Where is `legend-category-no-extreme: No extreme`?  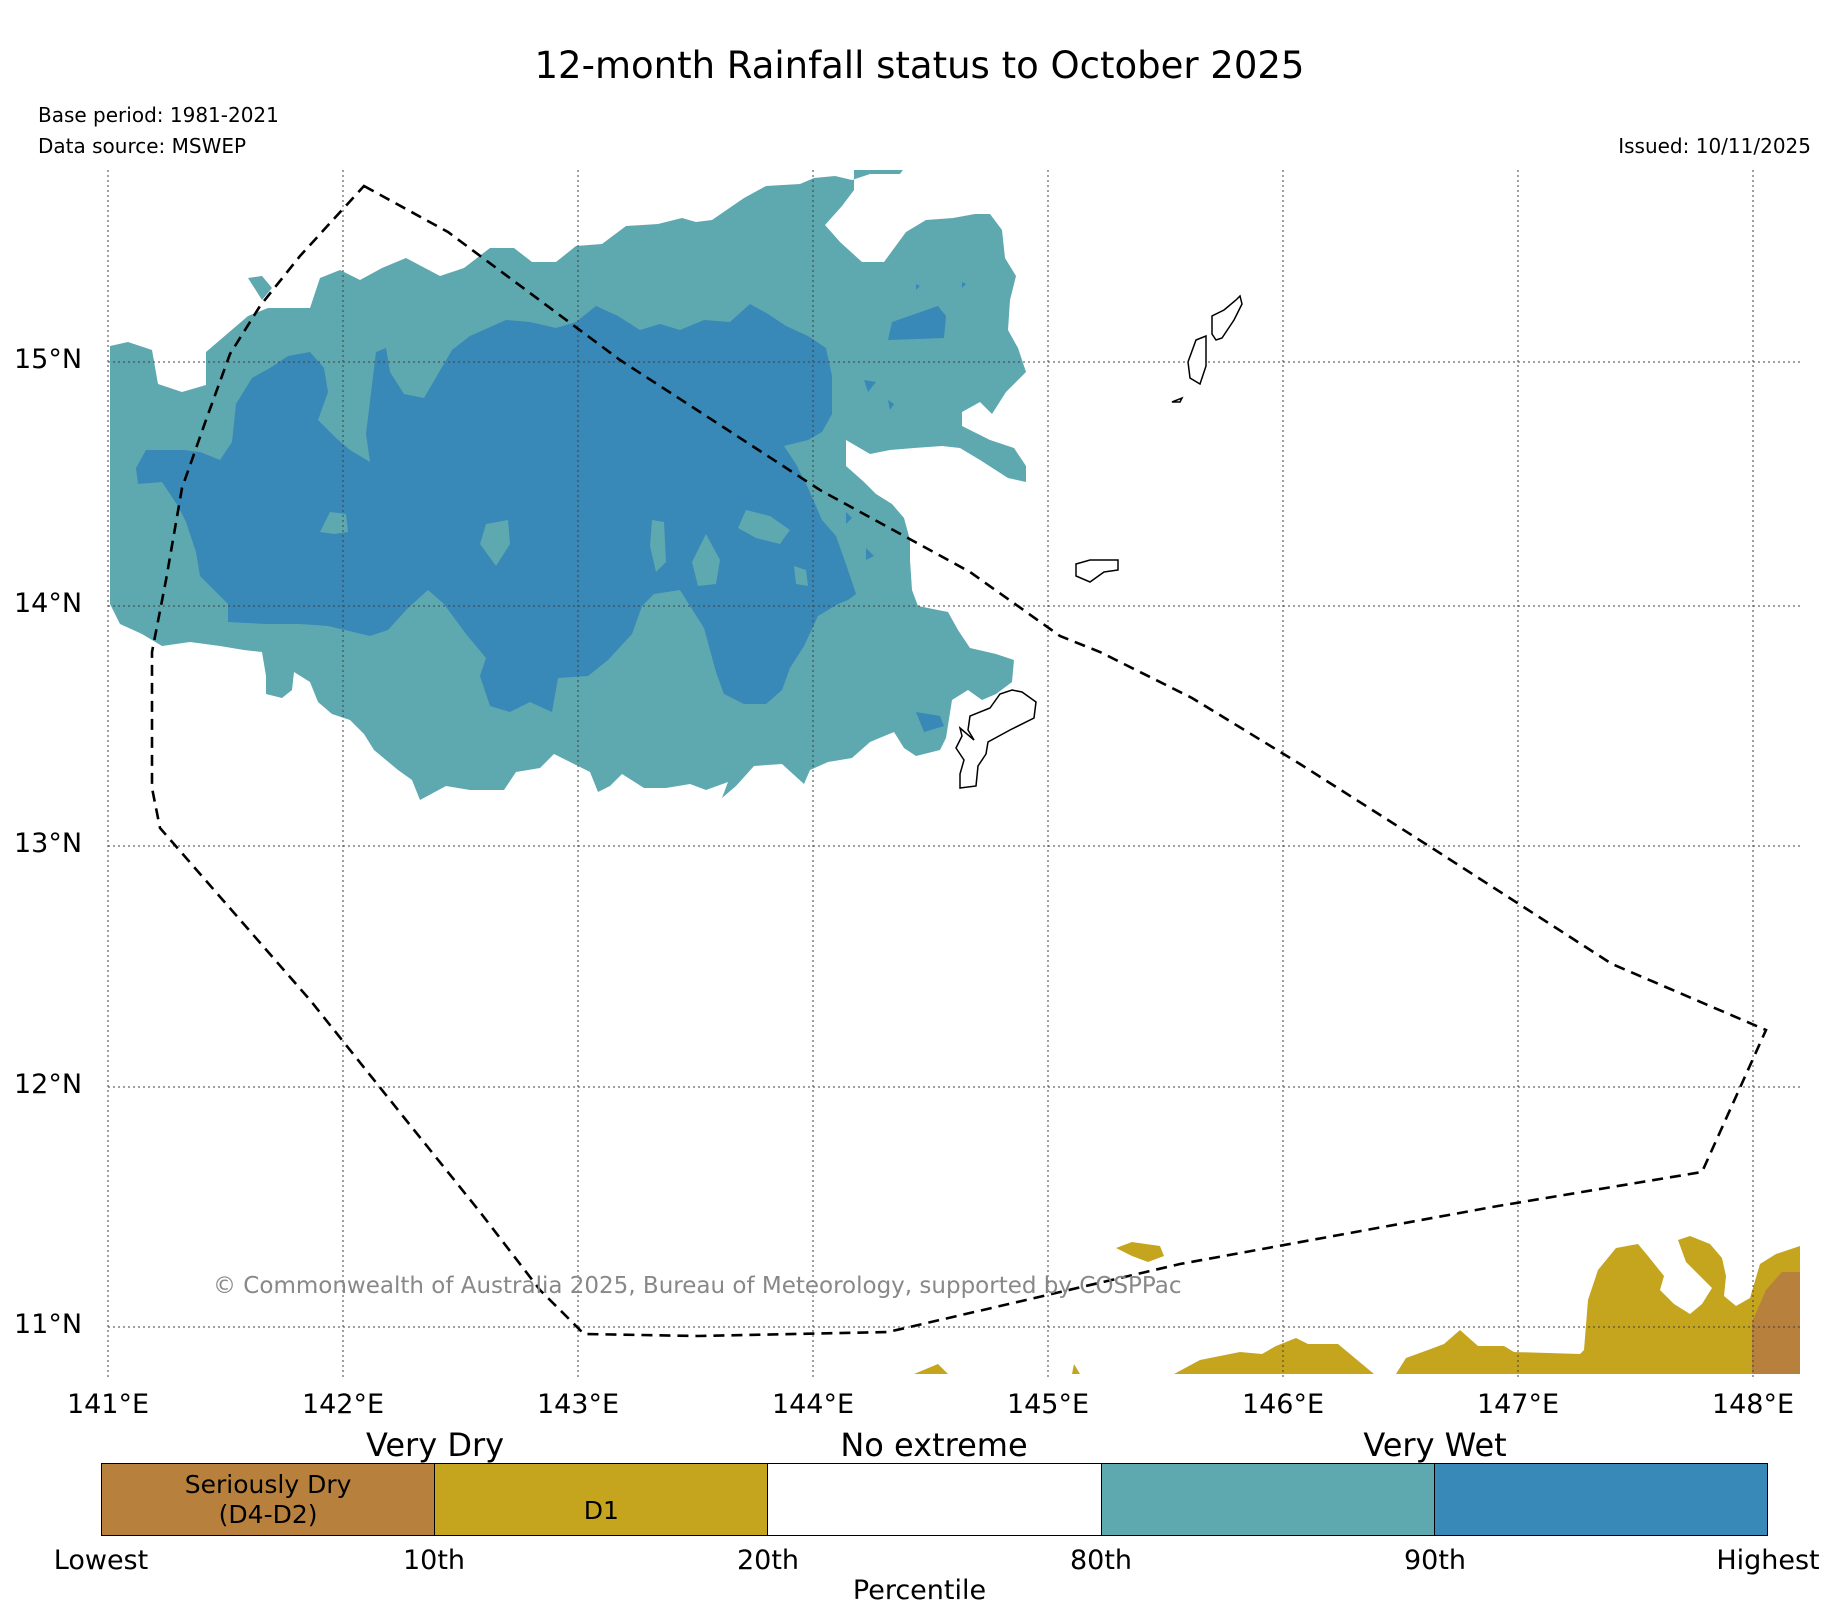
legend-category-no-extreme: No extreme is located at coordinates (934, 1445).